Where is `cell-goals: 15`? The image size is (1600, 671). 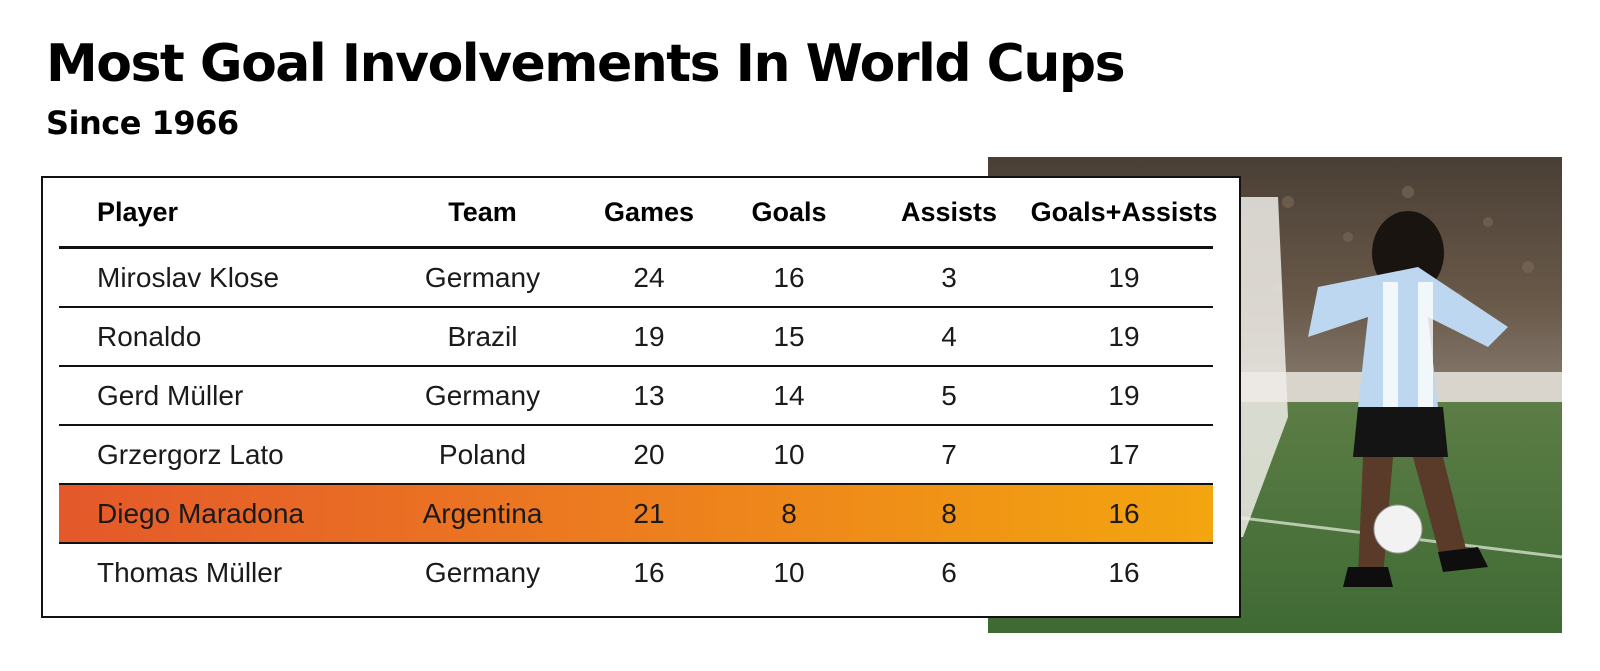
cell-goals: 15 is located at coordinates (789, 336).